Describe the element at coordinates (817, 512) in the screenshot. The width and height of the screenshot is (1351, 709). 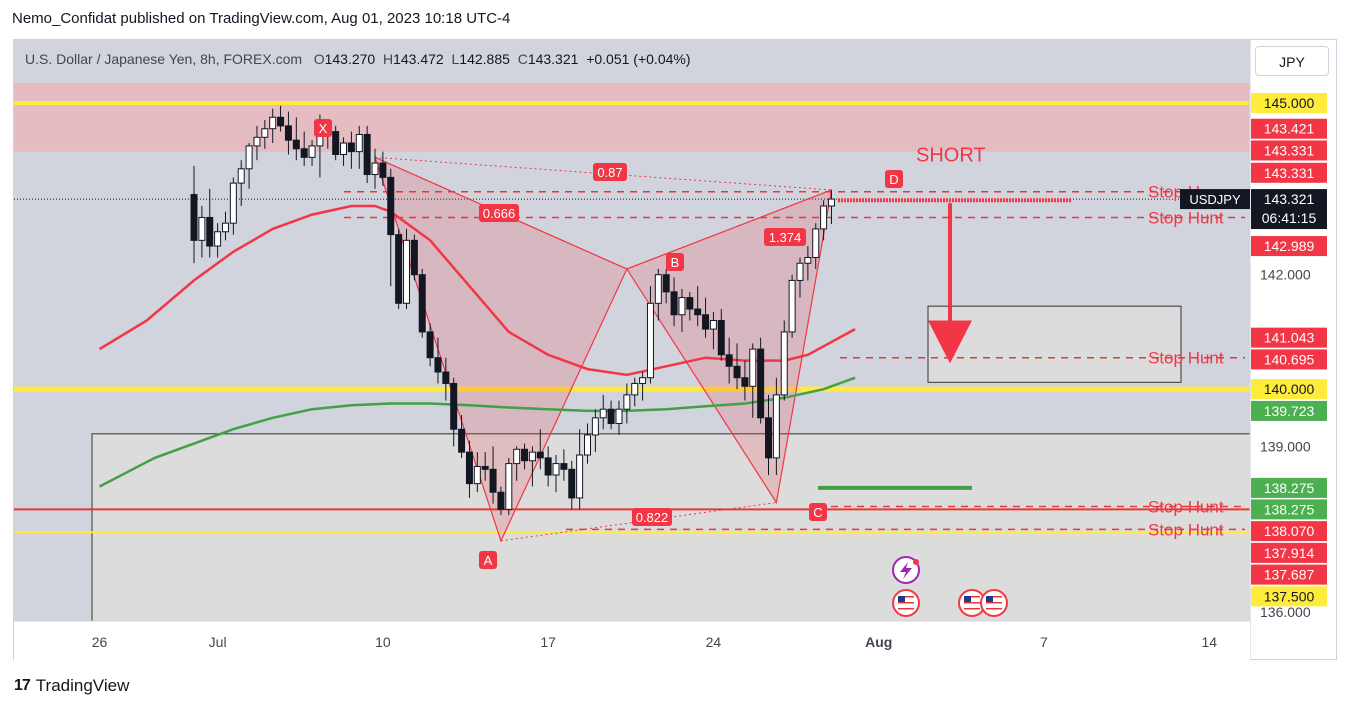
I see `point-c-label: C` at that location.